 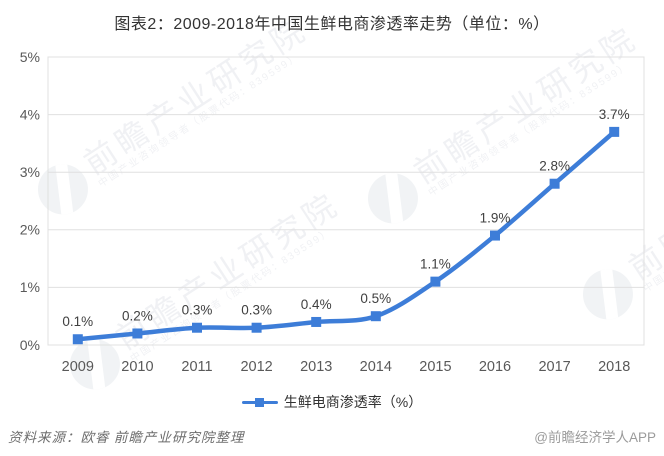 What do you see at coordinates (30, 287) in the screenshot?
I see `y-tick-label: 1%` at bounding box center [30, 287].